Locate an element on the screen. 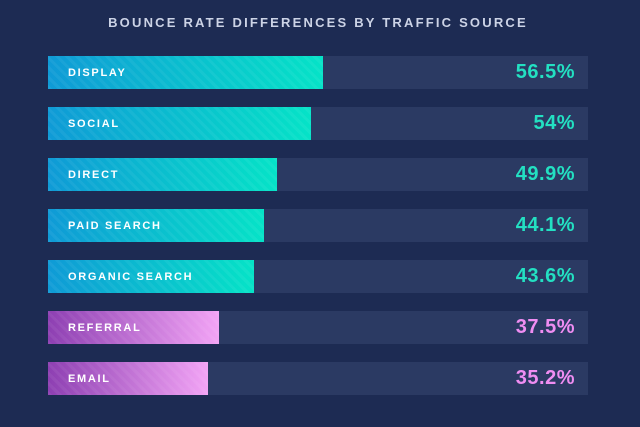  bar-value: 49.9% is located at coordinates (545, 174).